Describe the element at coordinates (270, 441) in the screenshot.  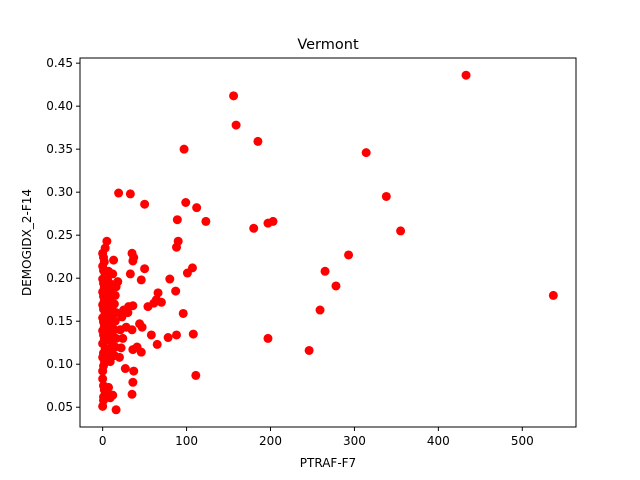
I see `x-tick-label: 200` at that location.